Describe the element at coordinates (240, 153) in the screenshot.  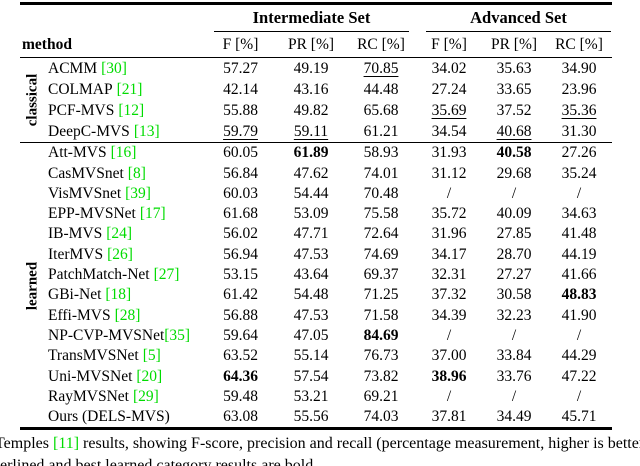
I see `value-cell: 60.05` at that location.